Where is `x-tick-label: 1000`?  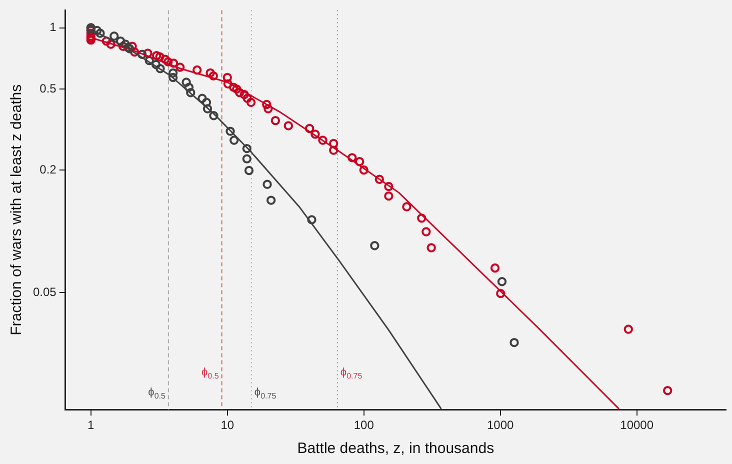 x-tick-label: 1000 is located at coordinates (500, 425).